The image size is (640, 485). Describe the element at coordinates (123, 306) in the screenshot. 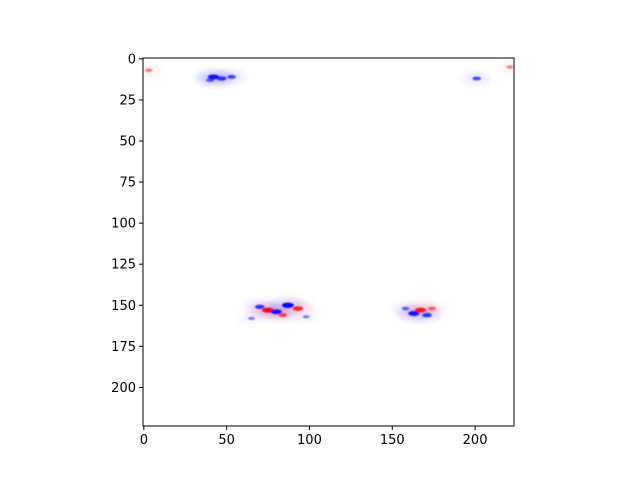

I see `y-tick-label: 150` at that location.